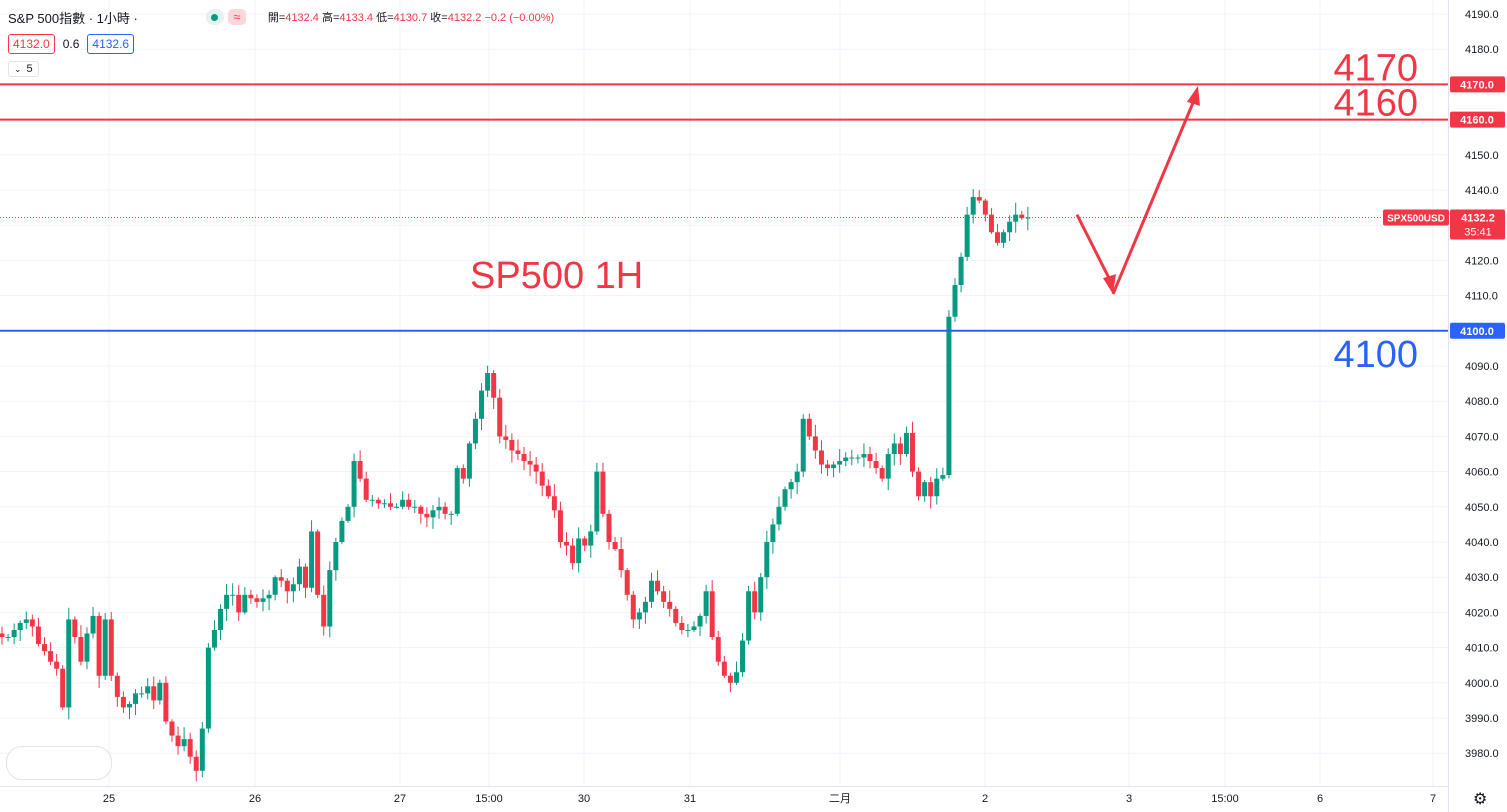  What do you see at coordinates (356, 18) in the screenshot?
I see `high-value: 4133.4` at bounding box center [356, 18].